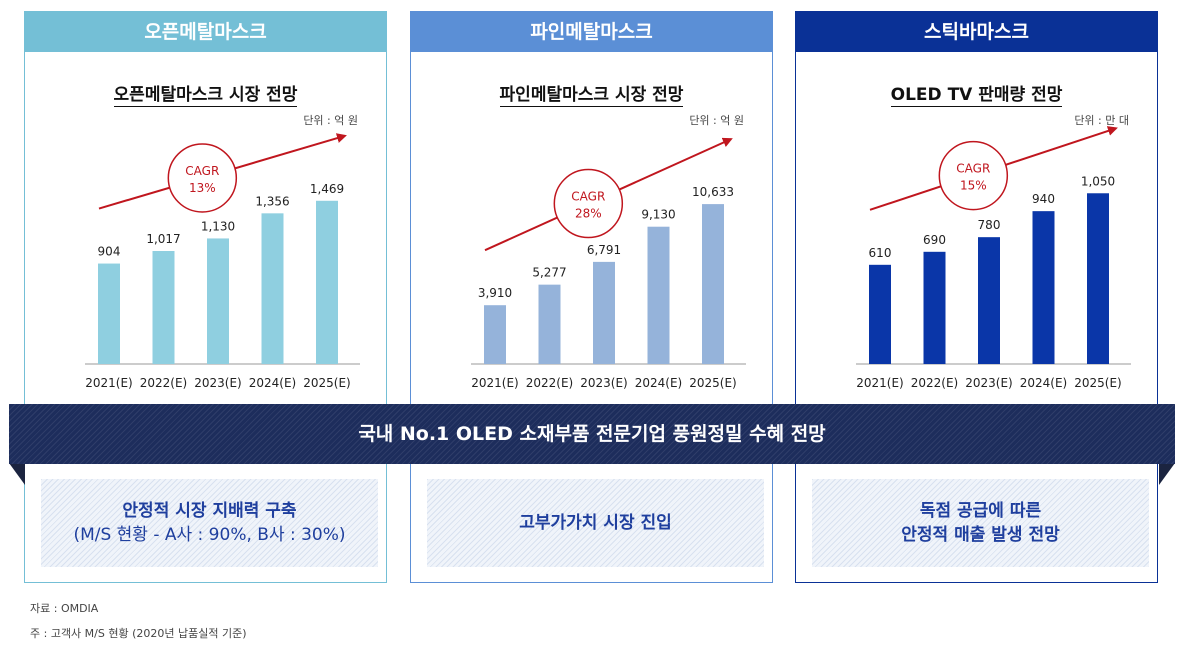 This screenshot has width=1180, height=650. What do you see at coordinates (591, 96) in the screenshot?
I see `chart-title: 파인메탈마스크 시장 전망` at bounding box center [591, 96].